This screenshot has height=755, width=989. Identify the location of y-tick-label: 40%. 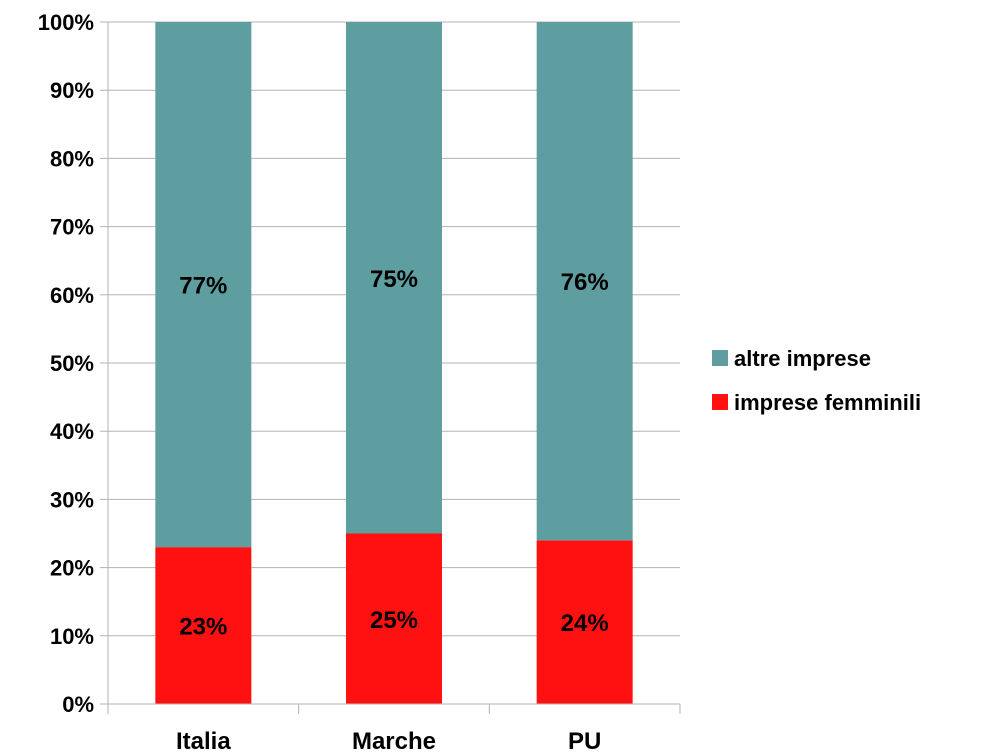
(72, 431).